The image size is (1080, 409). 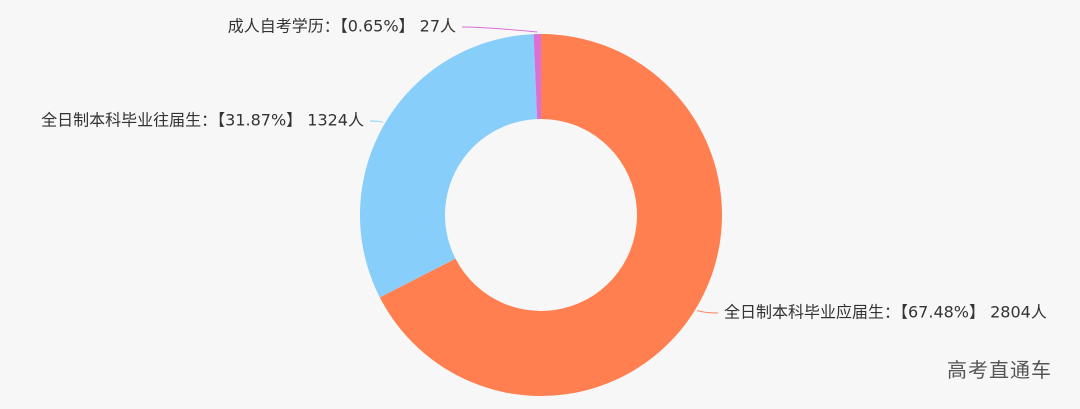 I want to click on slice-label-2: 全日制本科毕业往届生：【31.87%】 1324人, so click(x=202, y=120).